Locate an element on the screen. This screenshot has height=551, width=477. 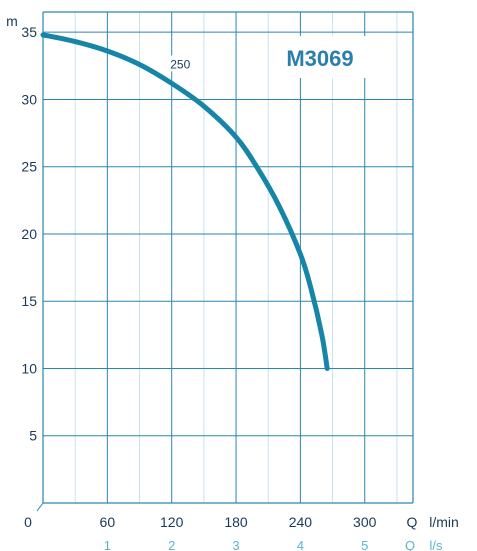
chart-title: M3069 is located at coordinates (319, 58).